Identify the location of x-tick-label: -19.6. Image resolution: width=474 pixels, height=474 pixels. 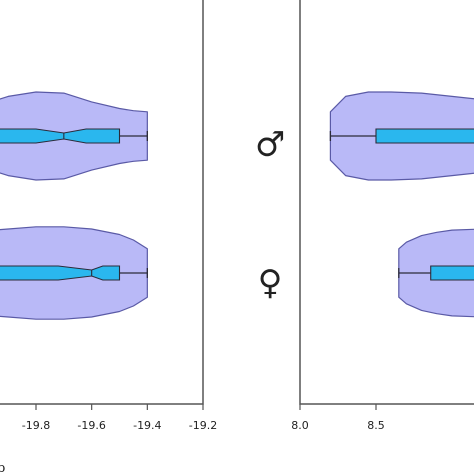
(91, 425).